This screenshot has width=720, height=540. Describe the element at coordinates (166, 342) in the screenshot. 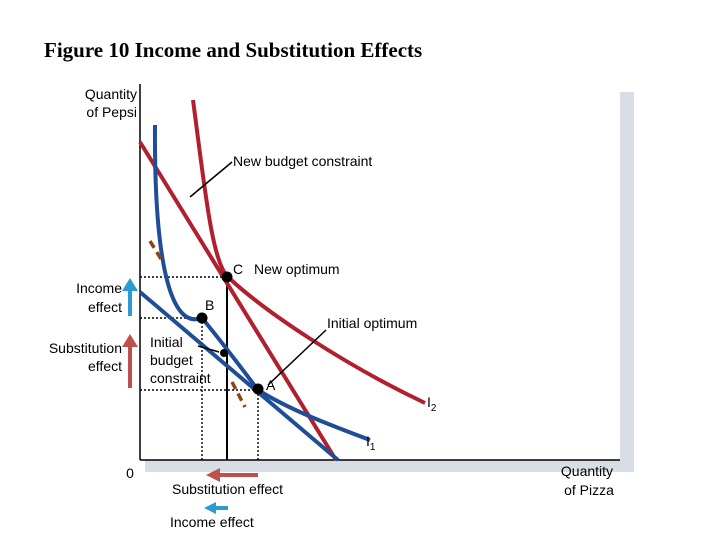

I see `initial-budget-label-1: Initial` at that location.